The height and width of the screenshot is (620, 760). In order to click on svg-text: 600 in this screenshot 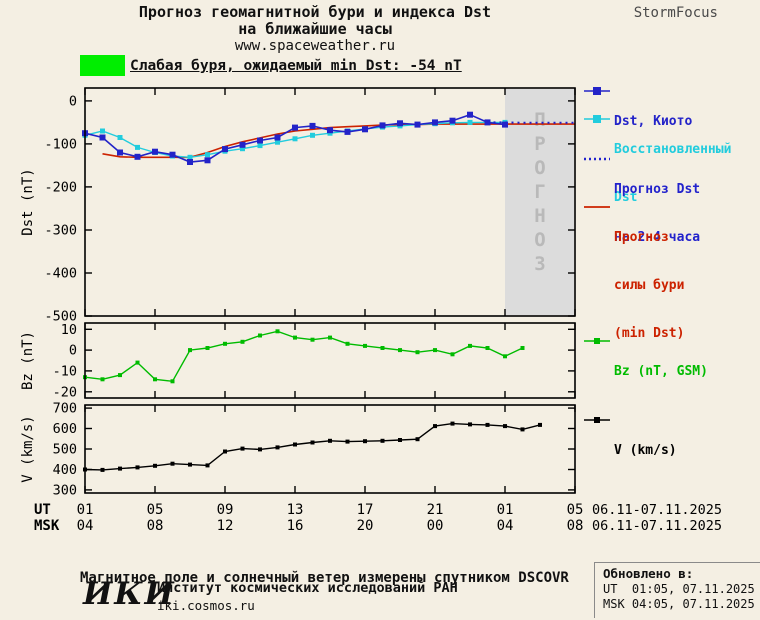, I will do `click(65, 429)`.